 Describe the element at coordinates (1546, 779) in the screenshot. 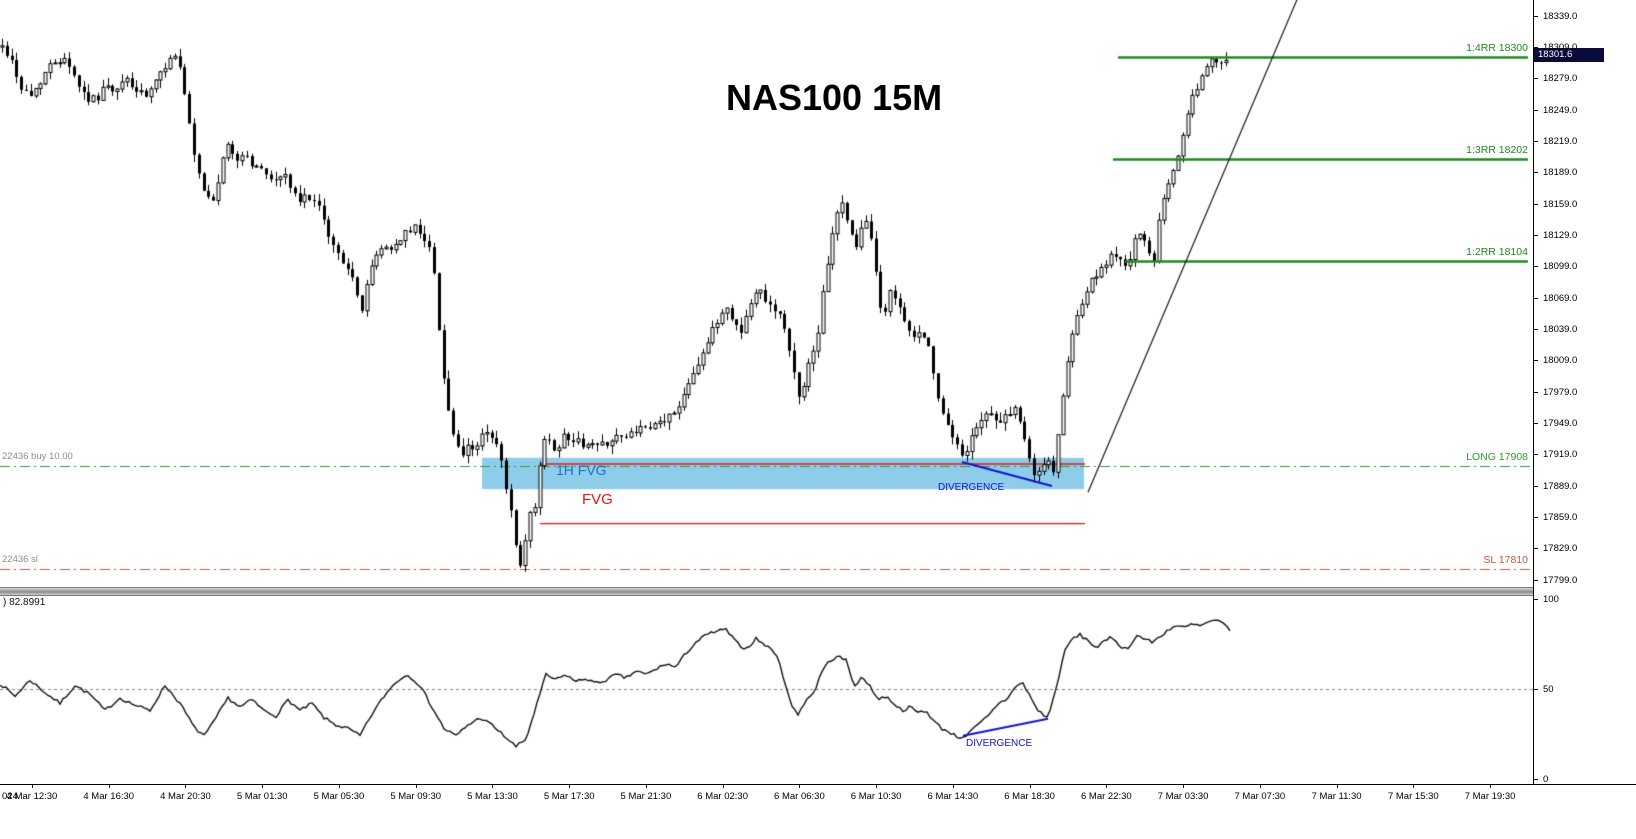

I see `indicator-scale-label: 0` at that location.